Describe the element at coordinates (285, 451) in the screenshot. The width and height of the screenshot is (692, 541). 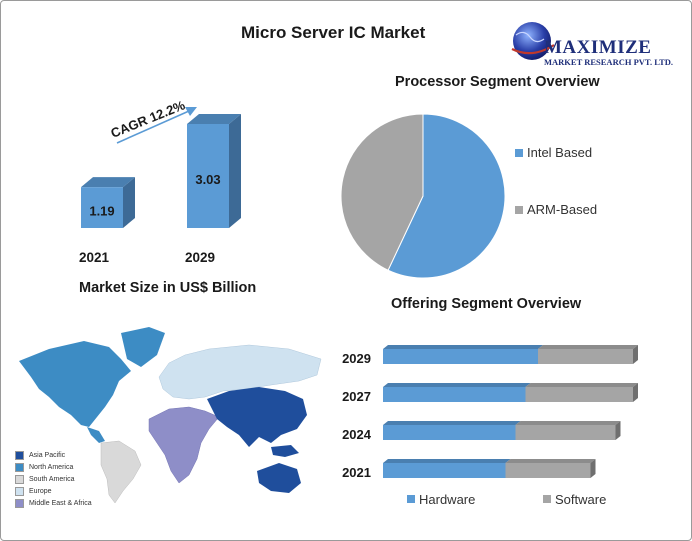
I see `map-region-islands` at that location.